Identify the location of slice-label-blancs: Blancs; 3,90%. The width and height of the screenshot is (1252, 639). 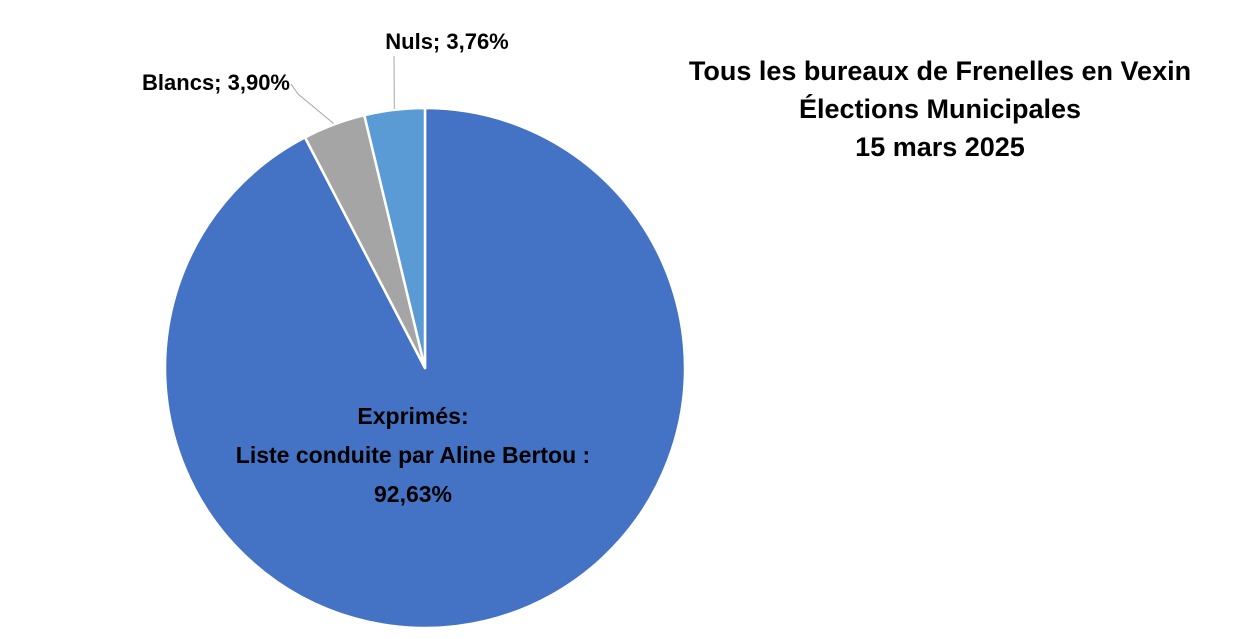
(216, 82).